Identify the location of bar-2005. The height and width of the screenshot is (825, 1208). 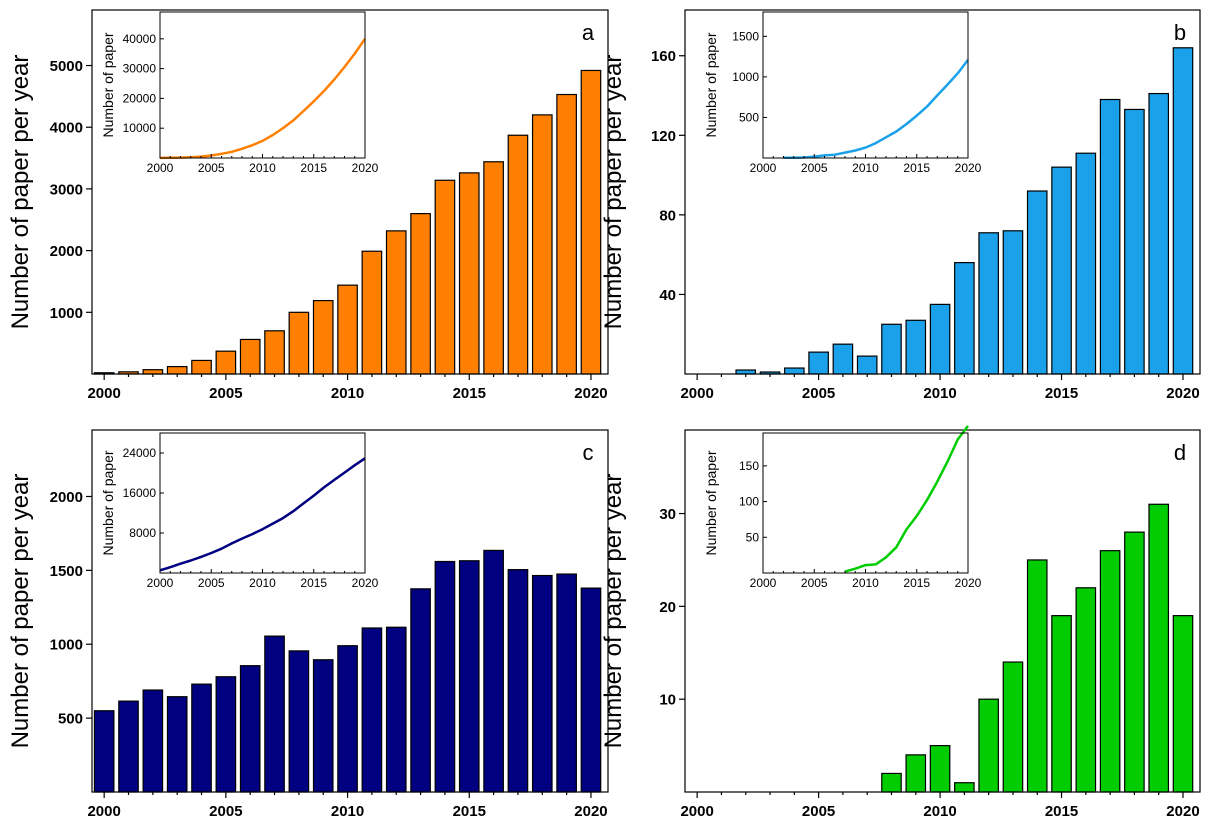
(818, 363).